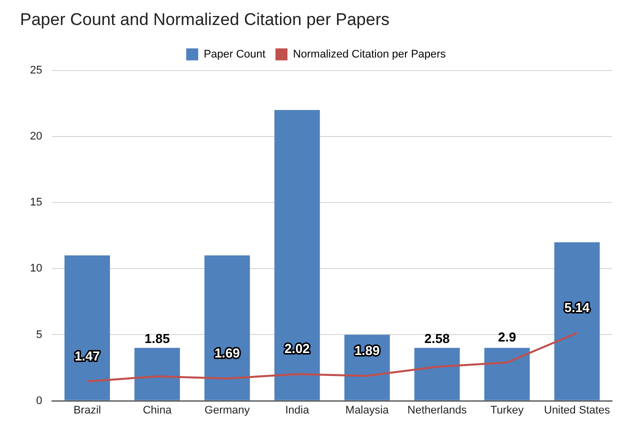 This screenshot has height=440, width=632. What do you see at coordinates (577, 410) in the screenshot?
I see `x-tick-label: United States` at bounding box center [577, 410].